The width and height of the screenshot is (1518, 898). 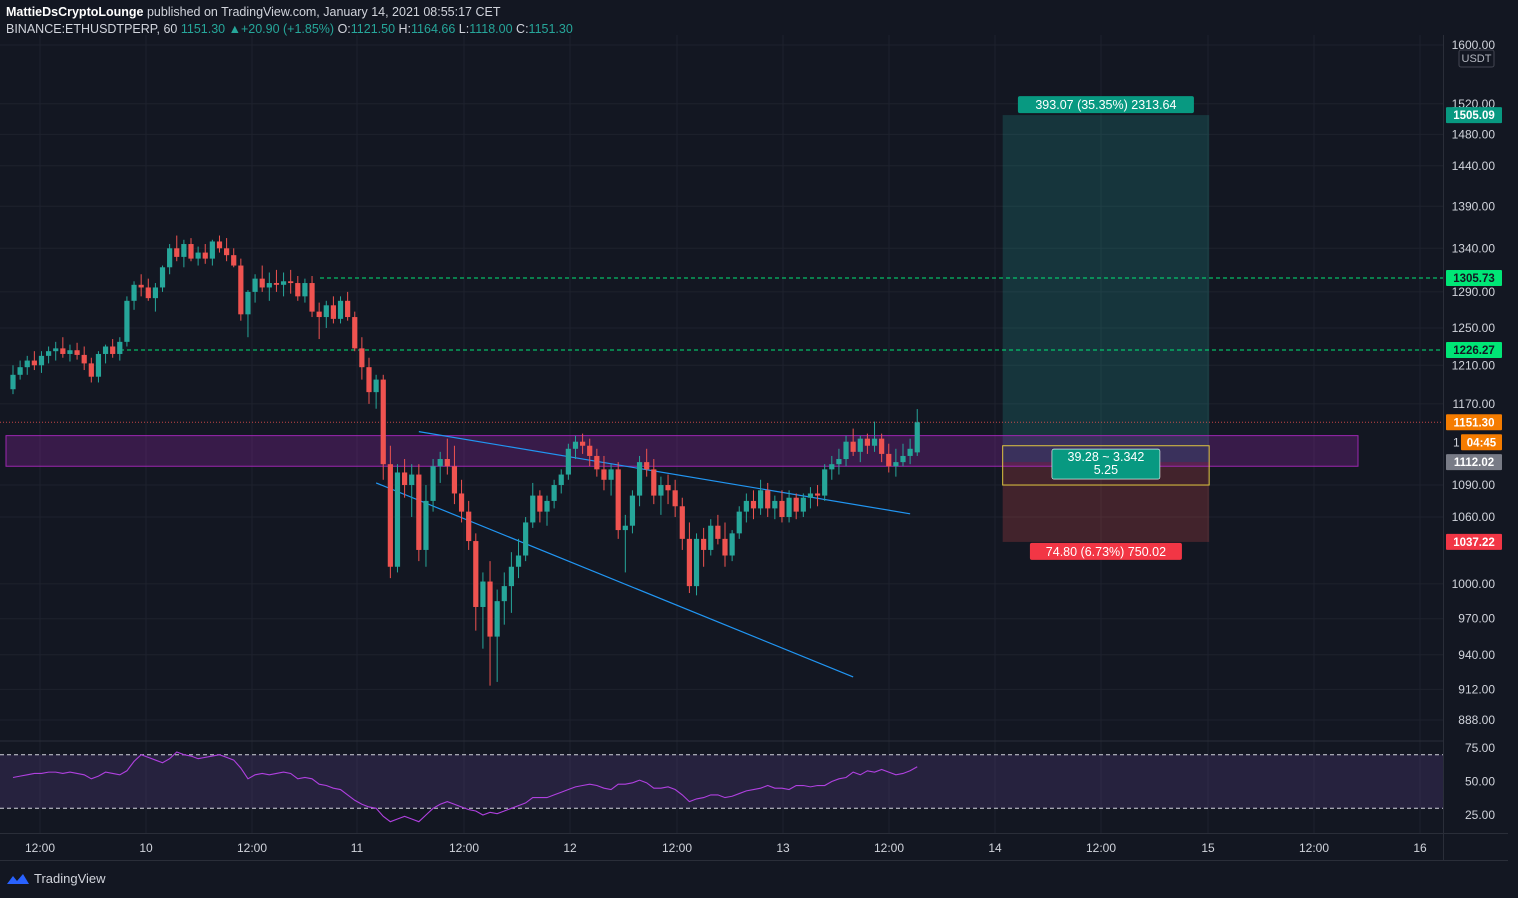 What do you see at coordinates (1474, 543) in the screenshot?
I see `badge-stop-text: 1037.22` at bounding box center [1474, 543].